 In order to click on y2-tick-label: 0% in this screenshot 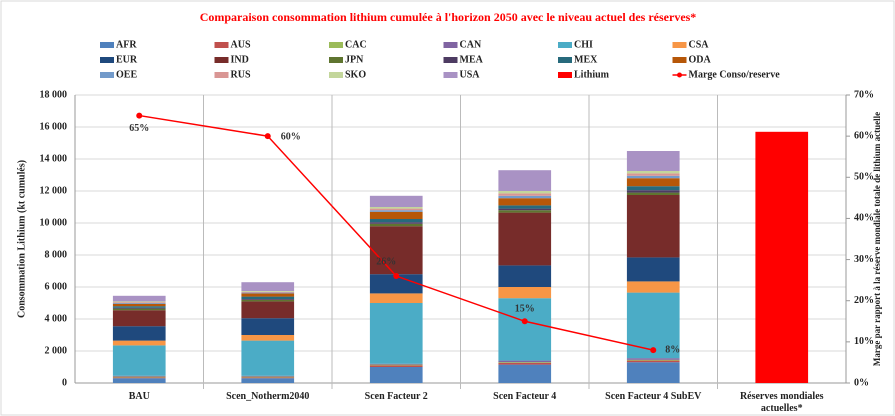, I will do `click(861, 382)`.